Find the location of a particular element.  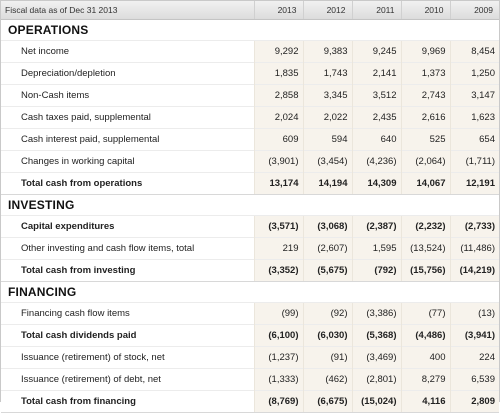

value-cell-2013: 2,024 is located at coordinates (278, 117).